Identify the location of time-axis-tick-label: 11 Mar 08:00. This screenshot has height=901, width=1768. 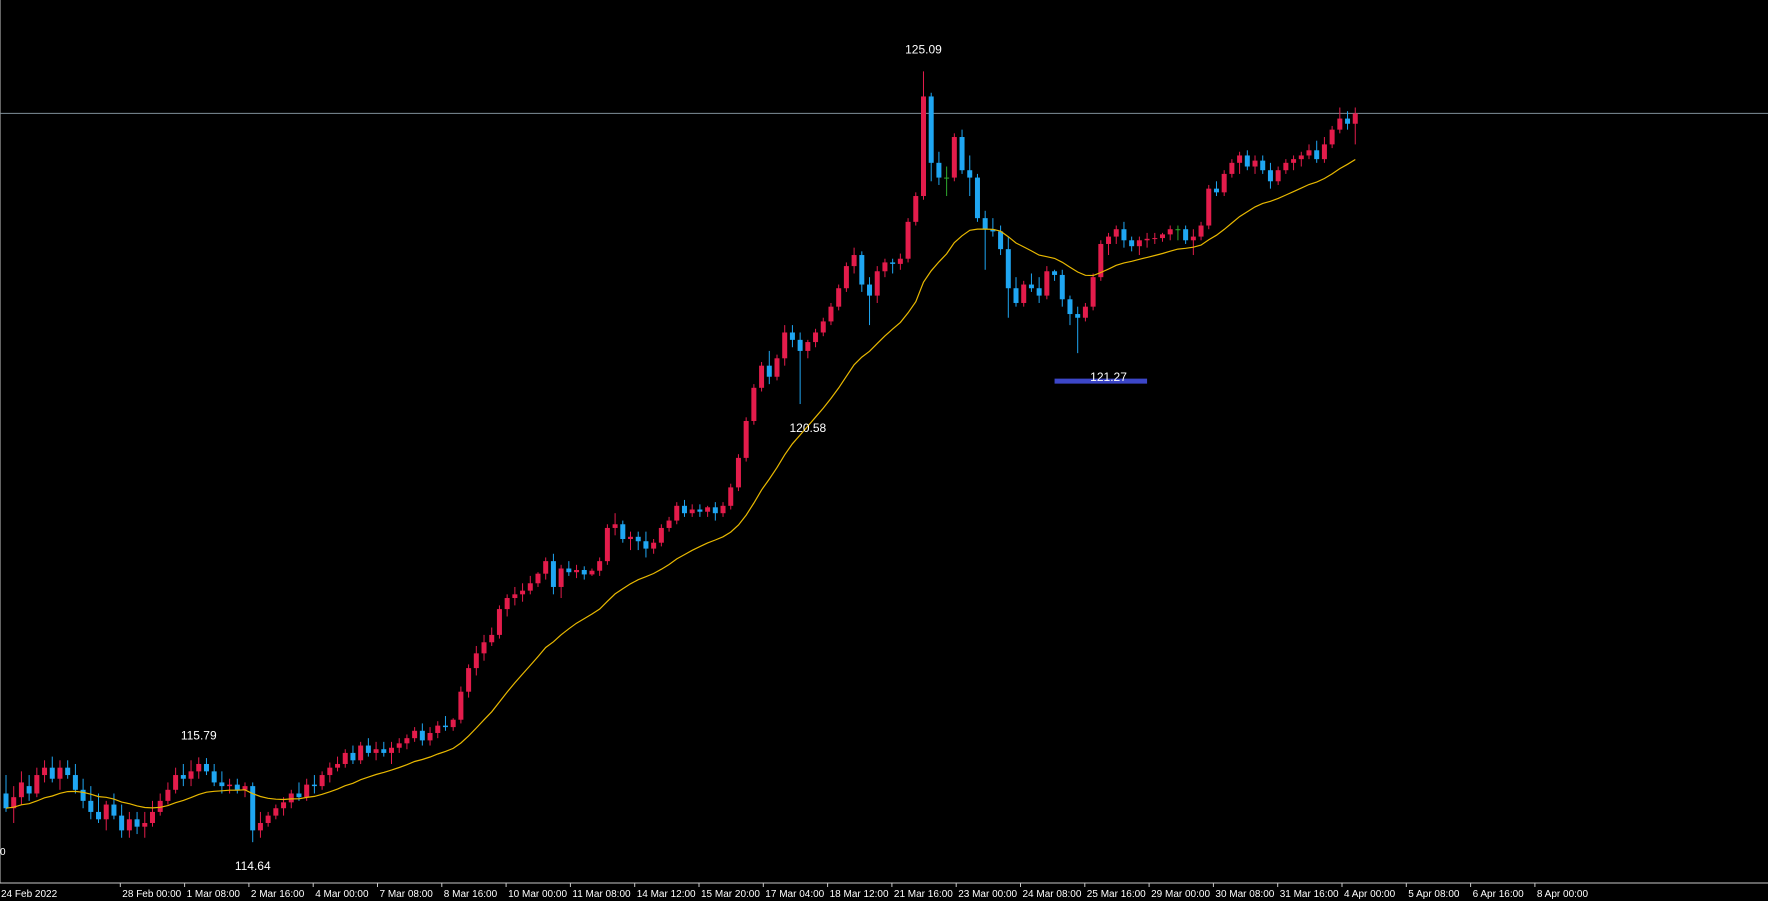
(601, 894).